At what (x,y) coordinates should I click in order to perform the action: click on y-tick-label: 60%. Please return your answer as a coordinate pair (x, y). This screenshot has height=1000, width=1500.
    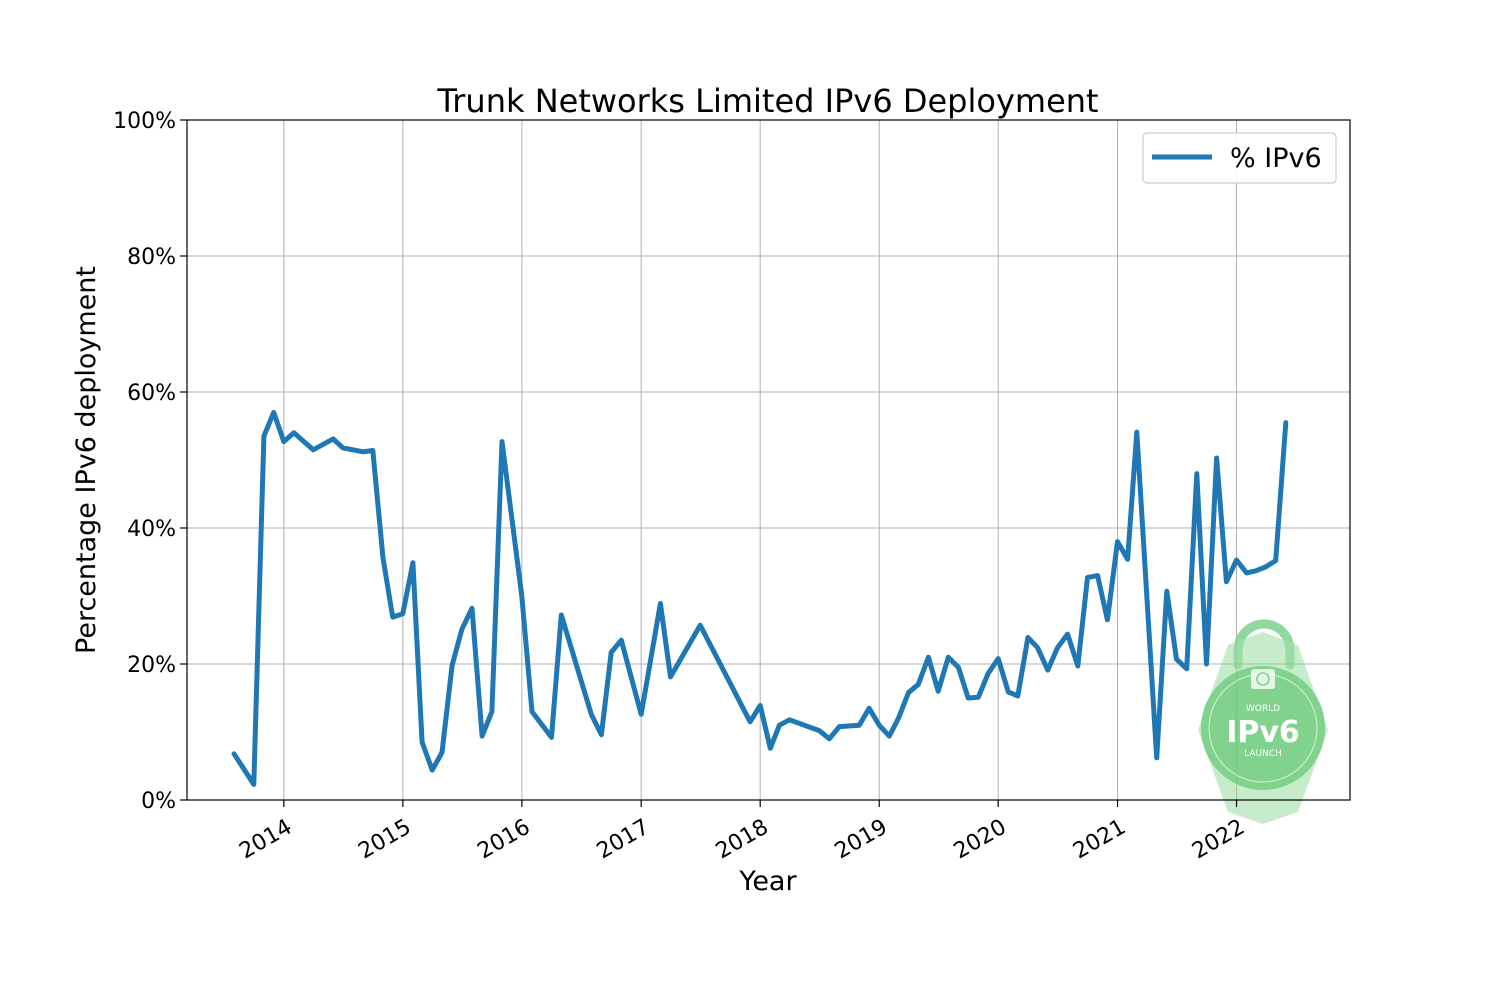
    Looking at the image, I should click on (151, 393).